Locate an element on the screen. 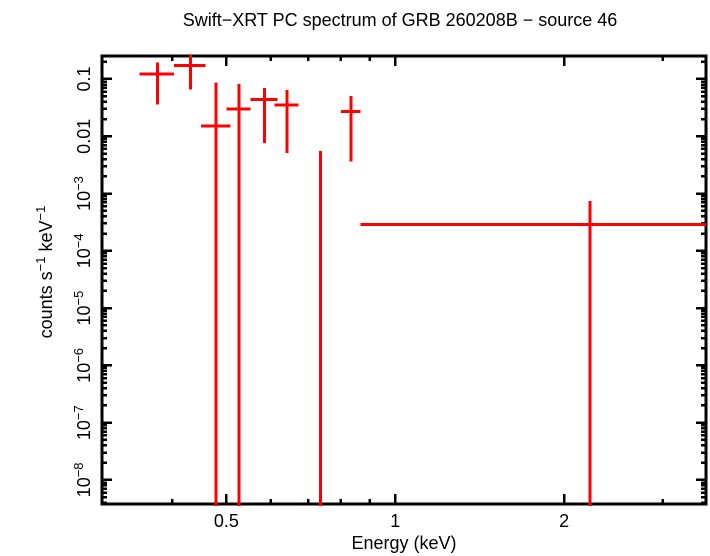 The image size is (710, 556). y-tick-label: 10−3 is located at coordinates (82, 193).